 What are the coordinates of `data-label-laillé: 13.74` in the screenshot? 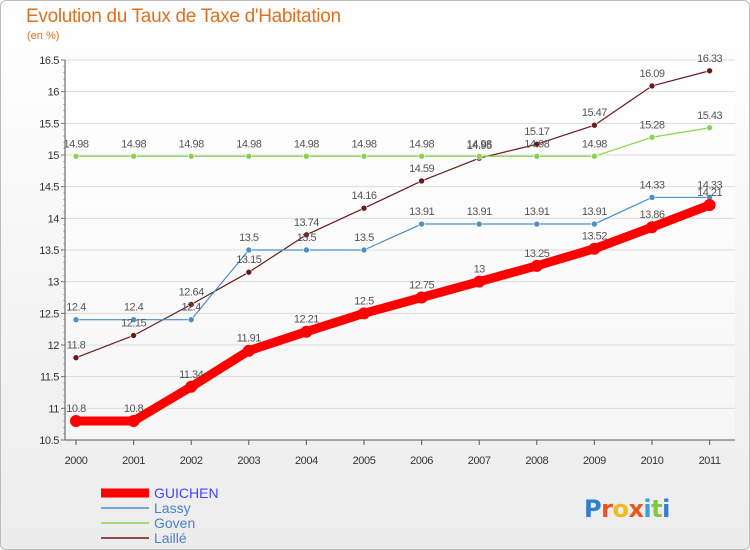 It's located at (306, 223).